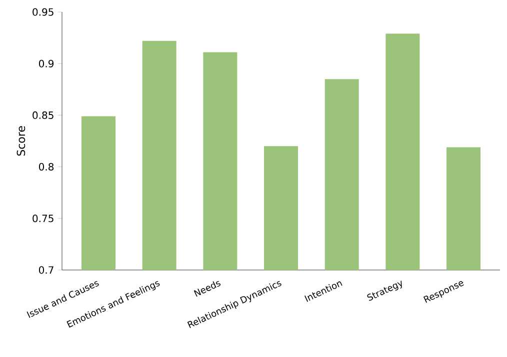 The image size is (507, 357). Describe the element at coordinates (43, 218) in the screenshot. I see `y-tick-label: 0.75` at that location.